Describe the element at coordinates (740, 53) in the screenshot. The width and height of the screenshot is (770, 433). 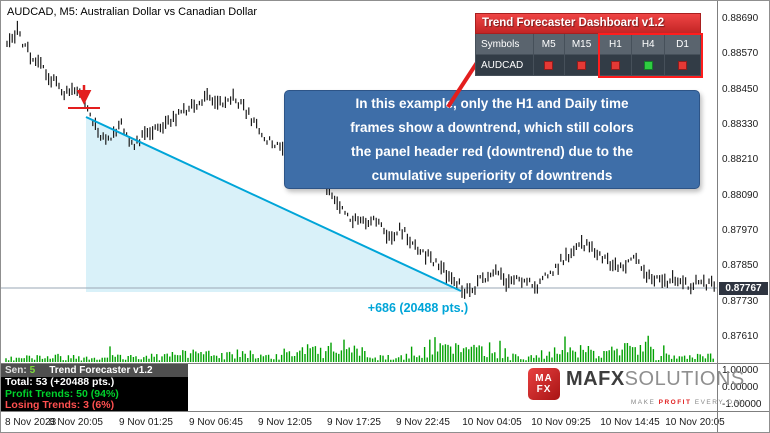
I see `price-axis-label: 0.88570` at that location.